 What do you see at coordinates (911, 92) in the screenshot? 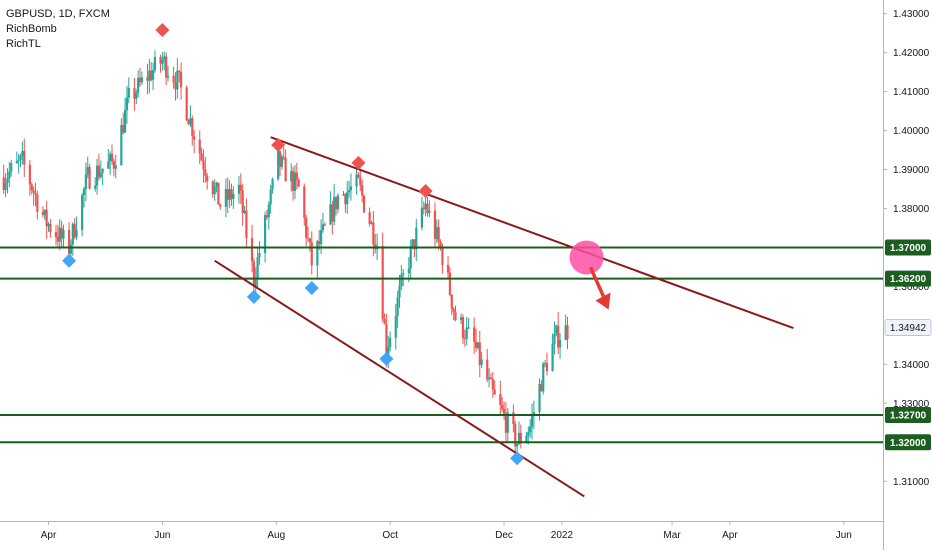
I see `y-tick-label: 1.41000` at bounding box center [911, 92].